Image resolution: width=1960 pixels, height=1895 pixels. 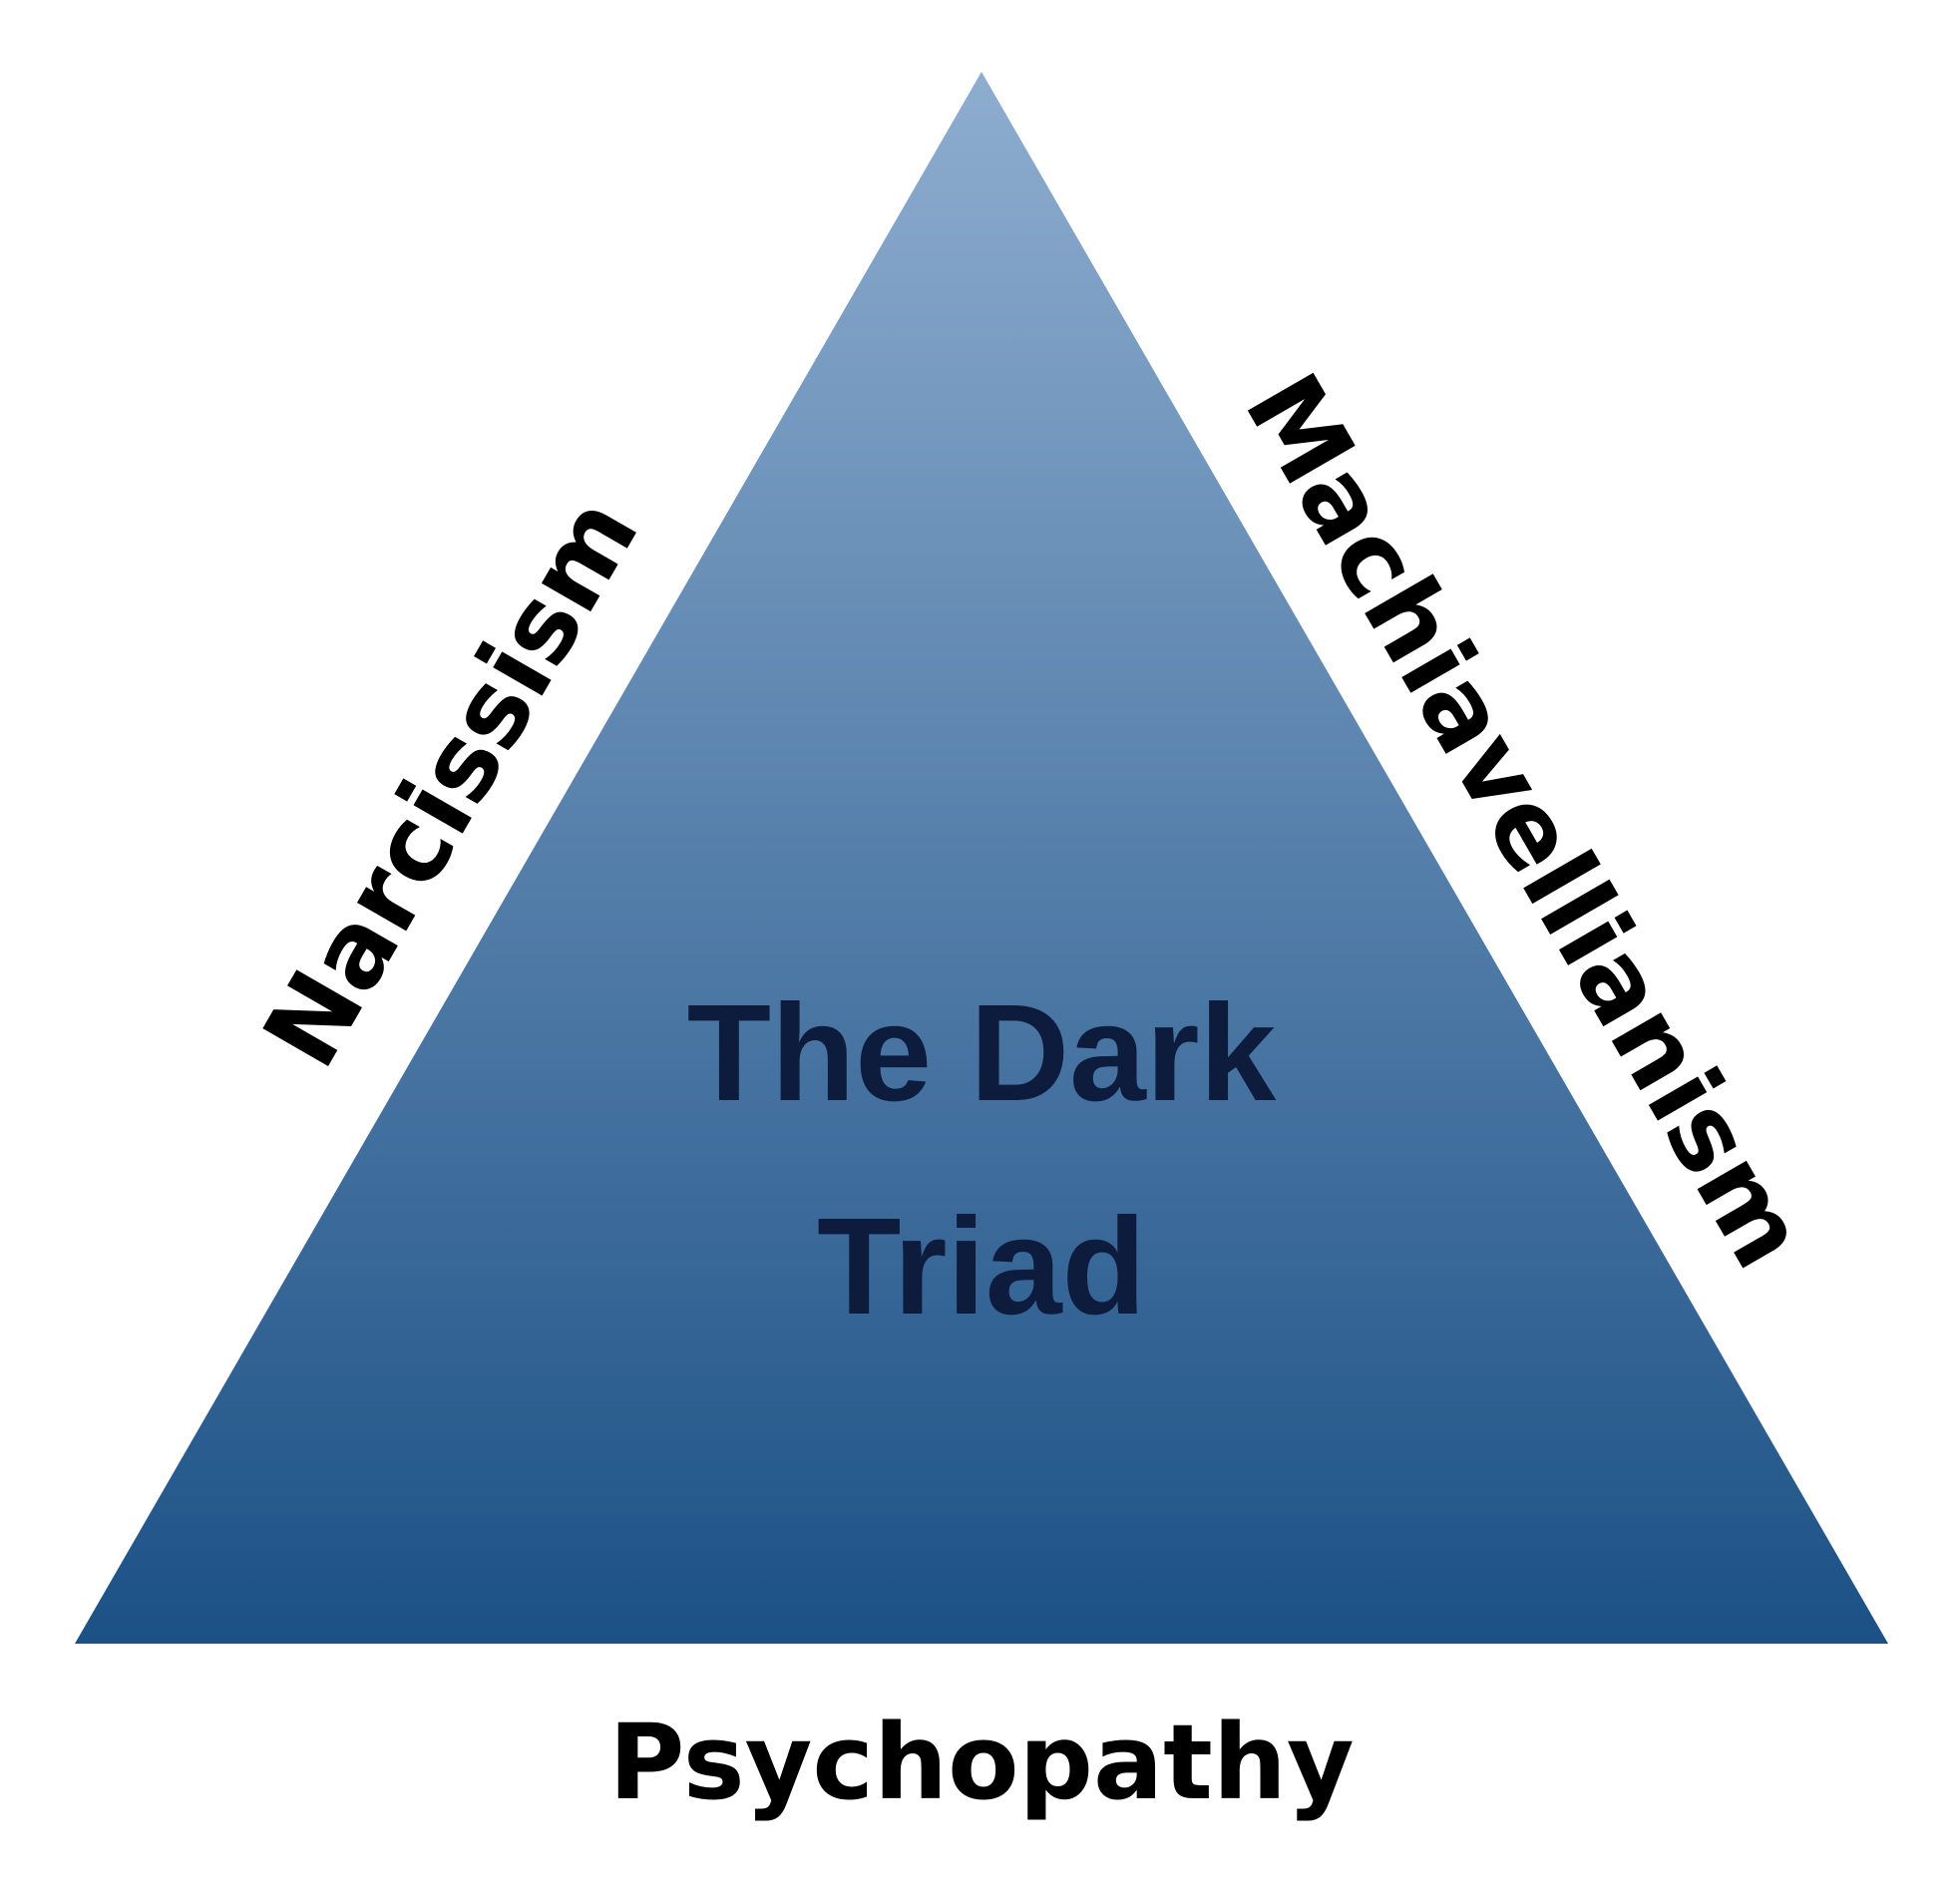 I want to click on center-title-line-1: The Dark, so click(x=982, y=1053).